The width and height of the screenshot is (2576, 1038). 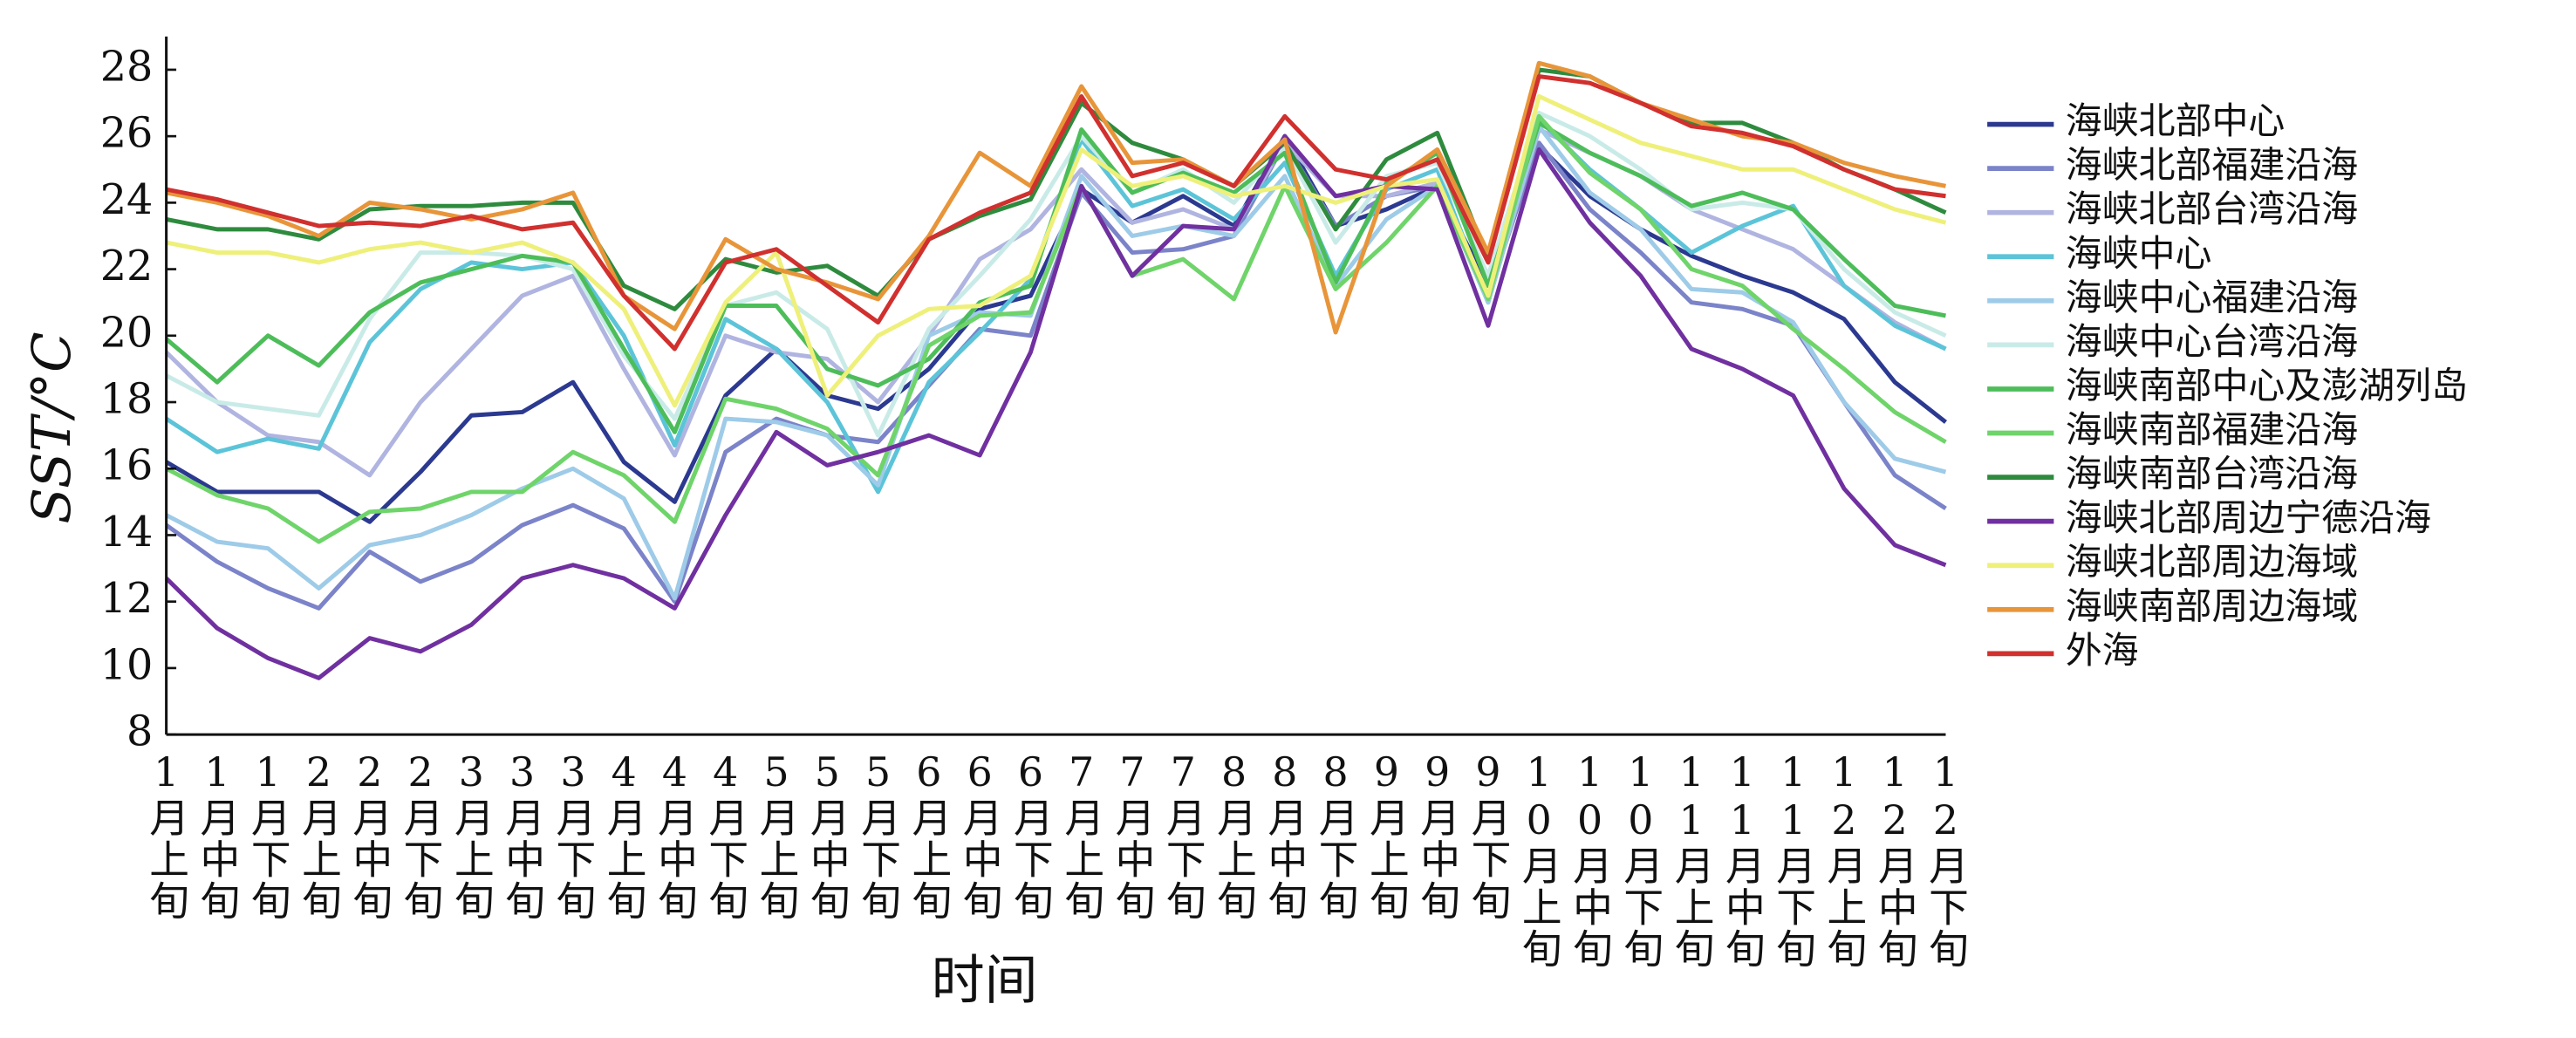 I want to click on x-tick-label: 2月上旬, so click(x=319, y=835).